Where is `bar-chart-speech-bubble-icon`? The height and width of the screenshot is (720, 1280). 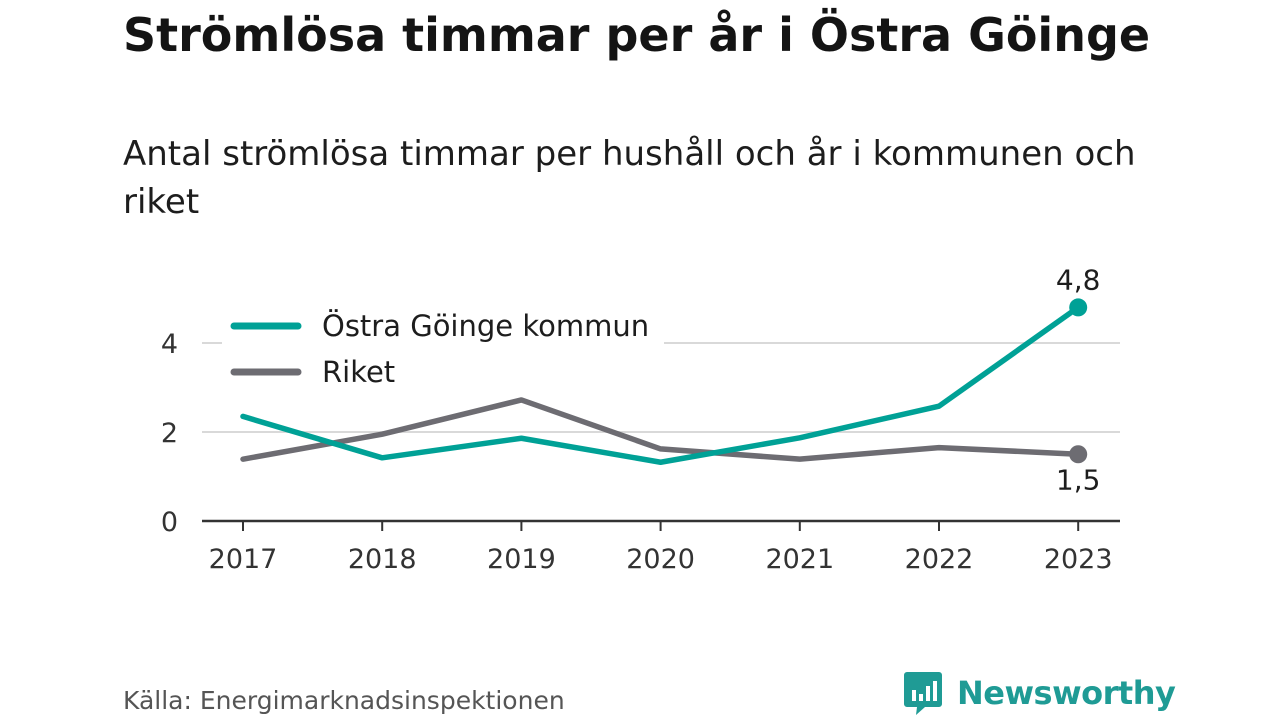 bar-chart-speech-bubble-icon is located at coordinates (923, 693).